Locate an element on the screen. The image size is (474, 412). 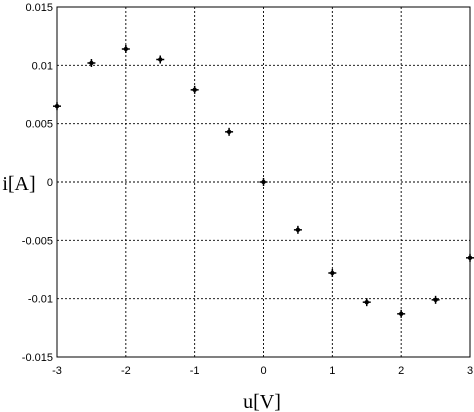
x-tick-label: 2 is located at coordinates (401, 371).